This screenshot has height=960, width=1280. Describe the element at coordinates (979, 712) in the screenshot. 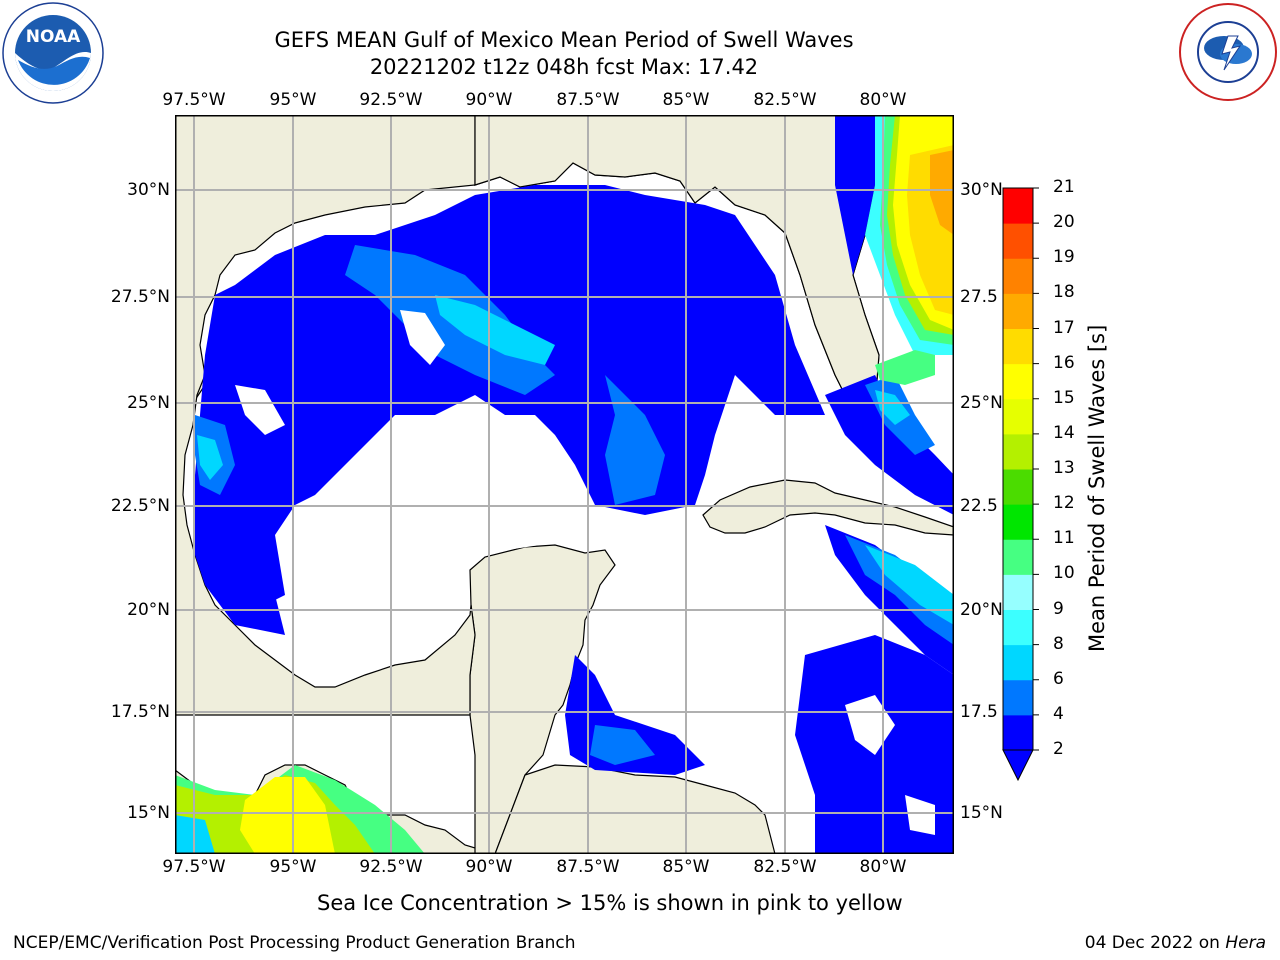

I see `lat-label-right: 17.5` at that location.